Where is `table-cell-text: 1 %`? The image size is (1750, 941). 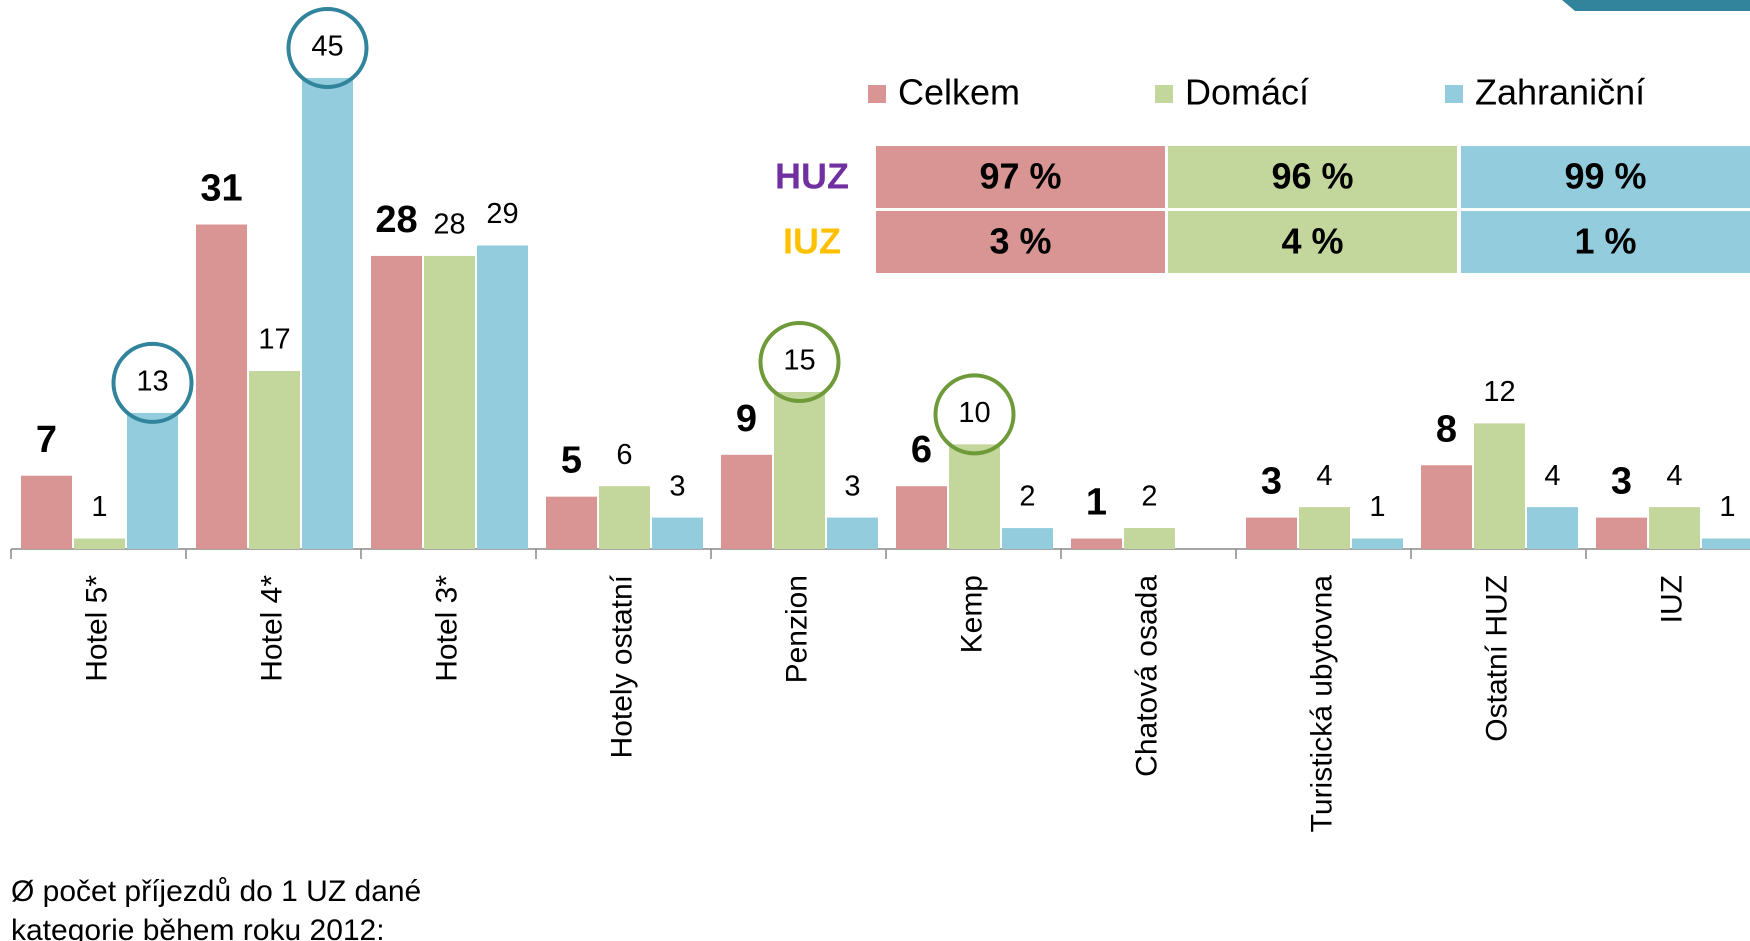 table-cell-text: 1 % is located at coordinates (1605, 241).